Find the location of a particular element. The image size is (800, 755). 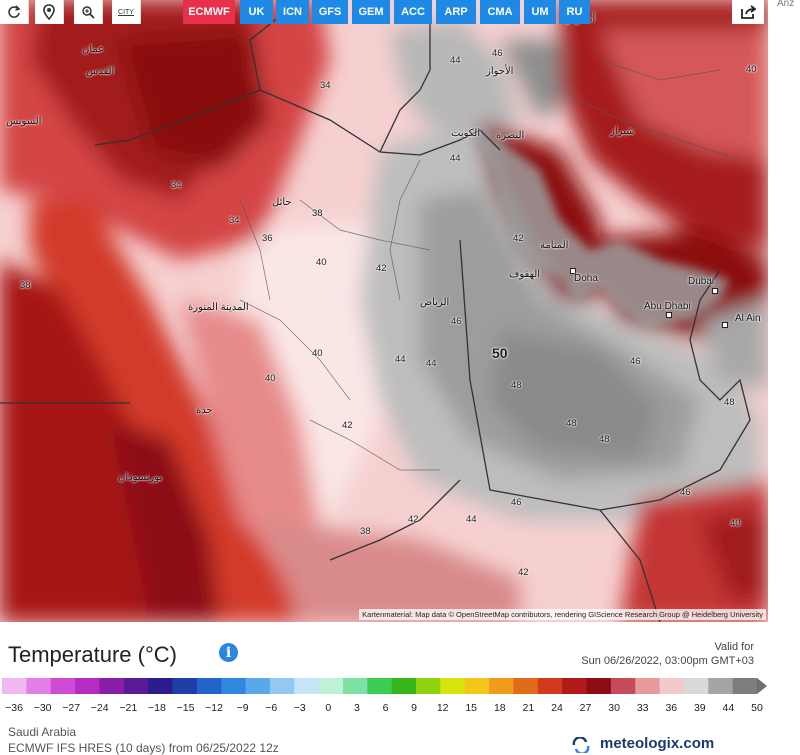

scale-tick-label: 12 is located at coordinates (442, 708).